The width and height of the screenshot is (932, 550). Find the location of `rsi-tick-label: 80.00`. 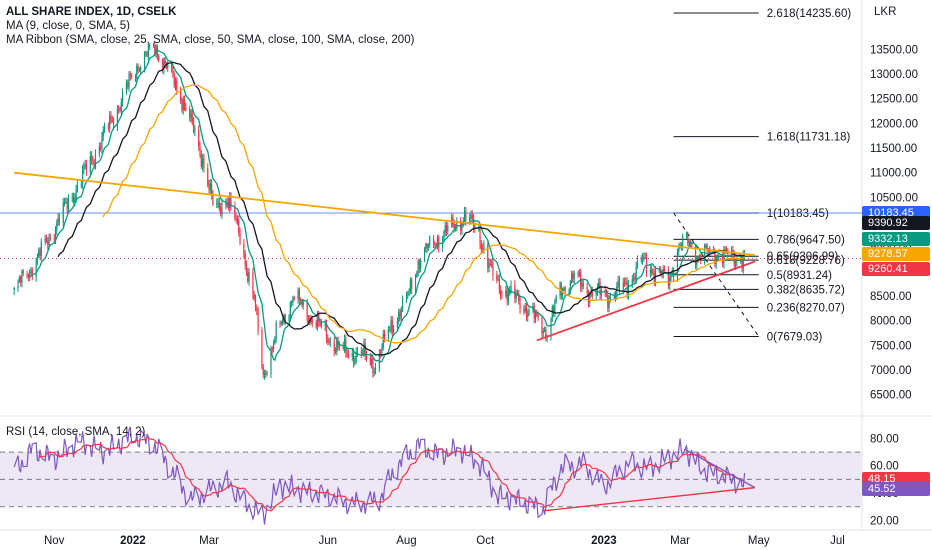

rsi-tick-label: 80.00 is located at coordinates (884, 439).